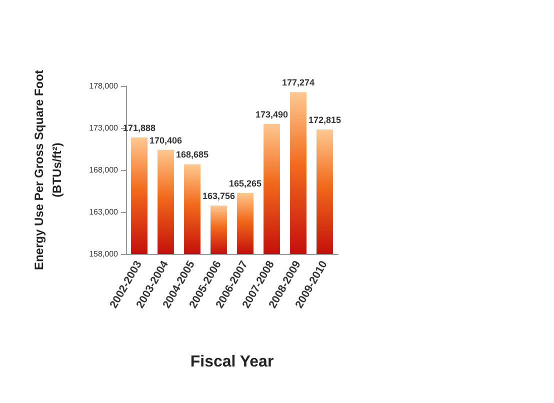 Image resolution: width=554 pixels, height=403 pixels. Describe the element at coordinates (245, 183) in the screenshot. I see `data-label: 165,265` at that location.